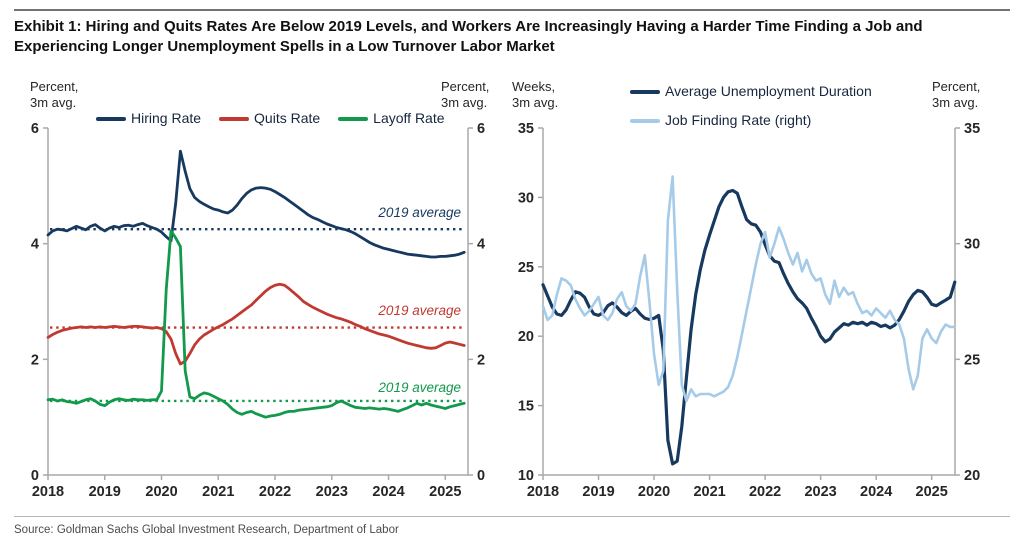  What do you see at coordinates (419, 212) in the screenshot?
I see `hiring-2019-average-label: 2019 average` at bounding box center [419, 212].